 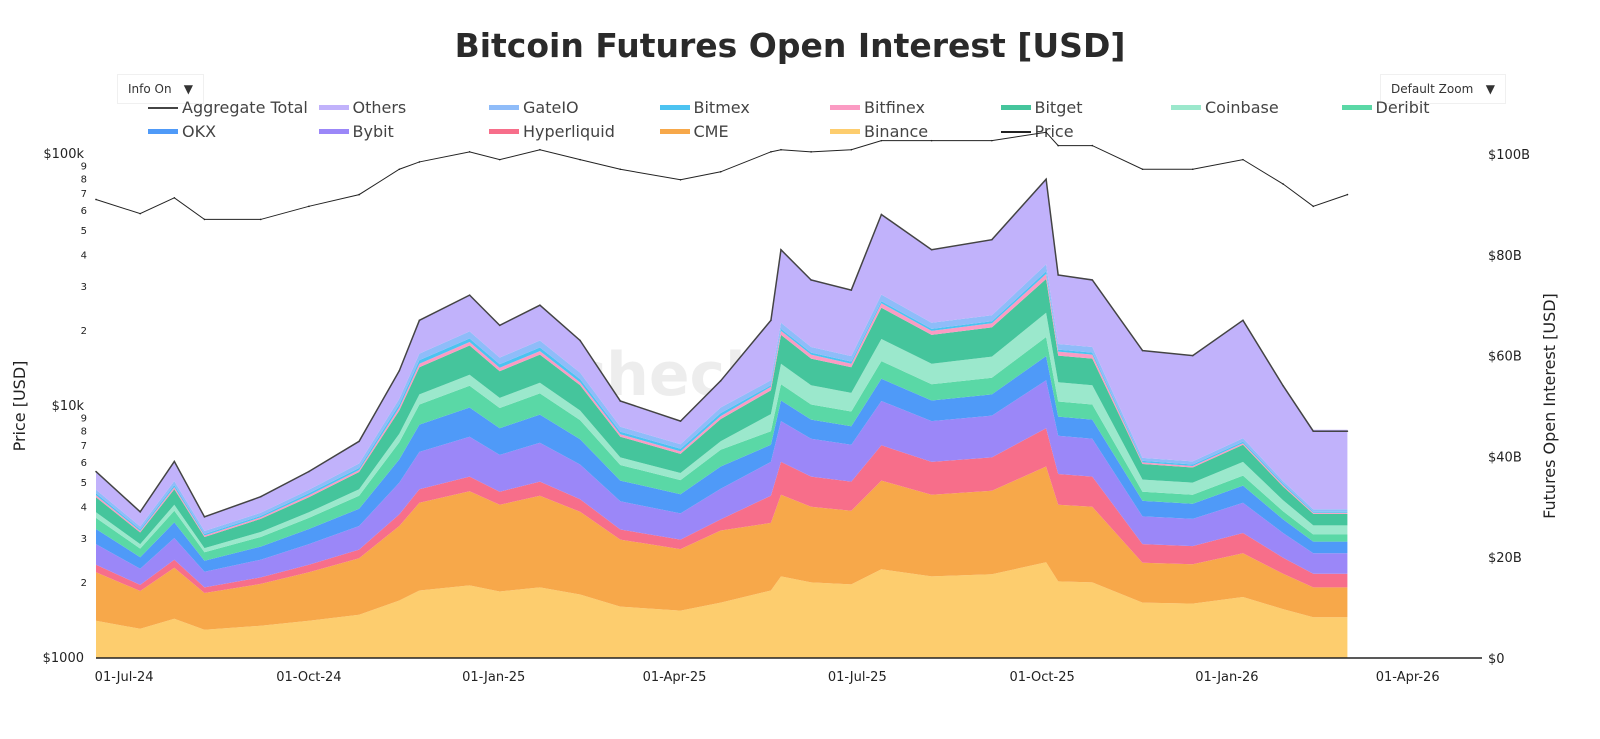 What do you see at coordinates (1432, 89) in the screenshot?
I see `zoom-dropdown-label: Default Zoom` at bounding box center [1432, 89].